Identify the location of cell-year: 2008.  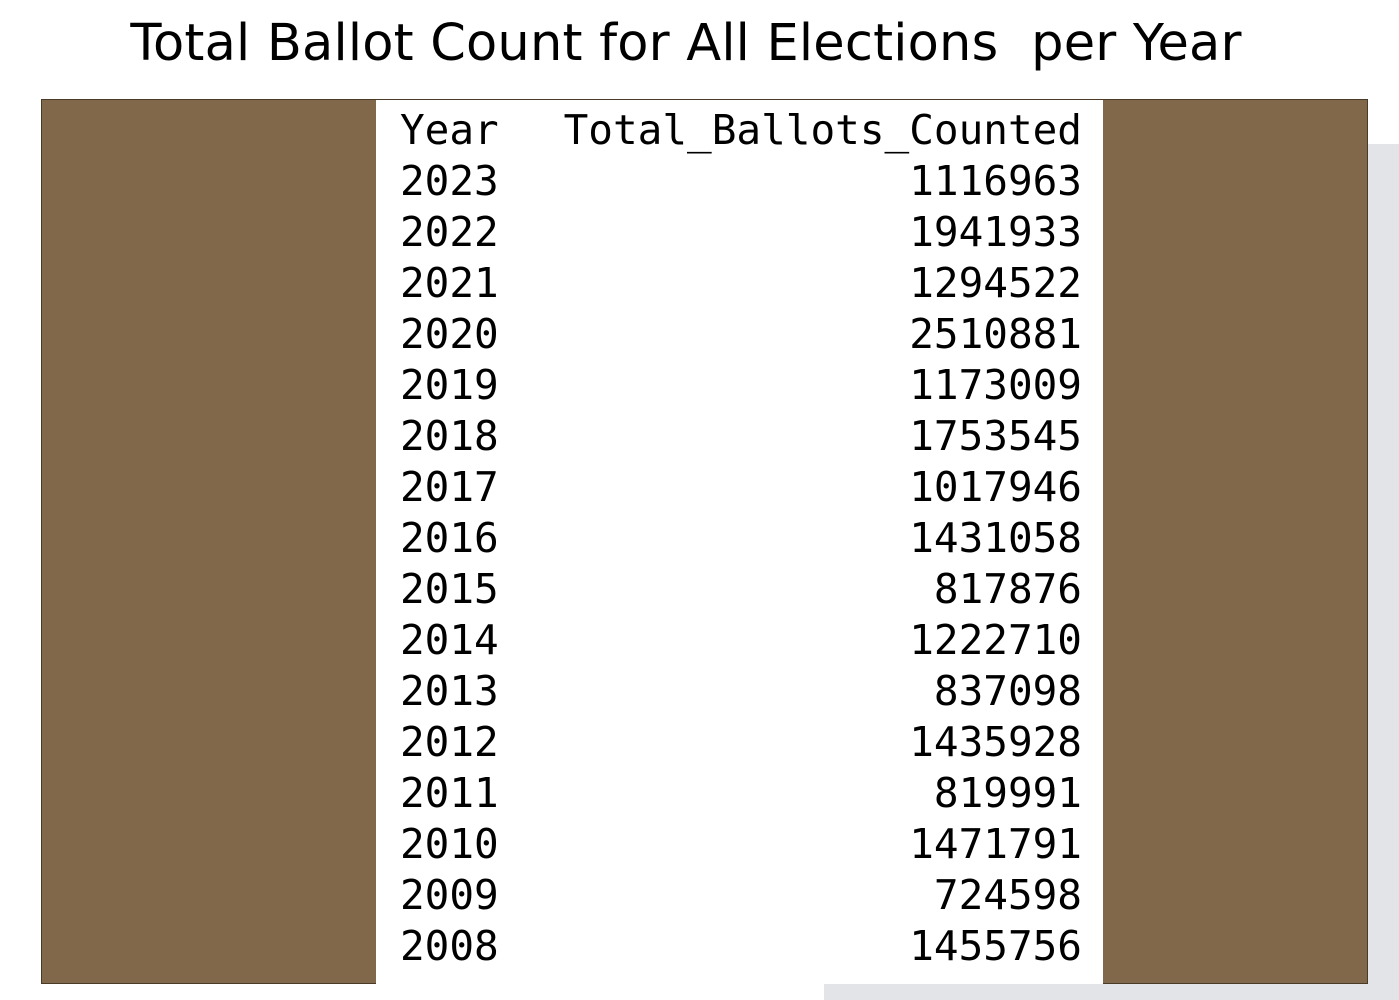
(449, 946).